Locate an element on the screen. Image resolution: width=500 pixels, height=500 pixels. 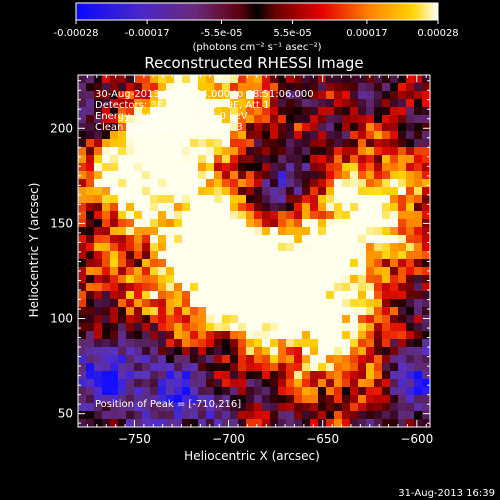
colorbar-tick-label: 5.5e-05 is located at coordinates (292, 33).